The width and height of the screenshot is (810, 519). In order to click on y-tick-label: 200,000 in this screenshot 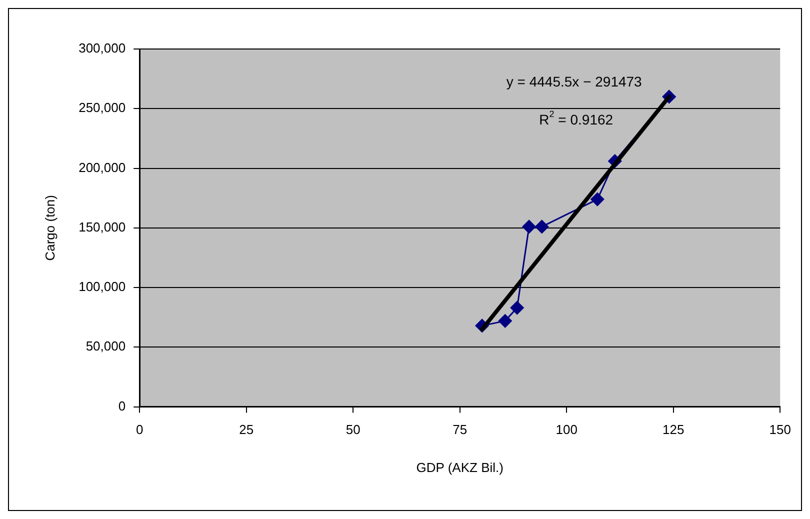, I will do `click(102, 167)`.